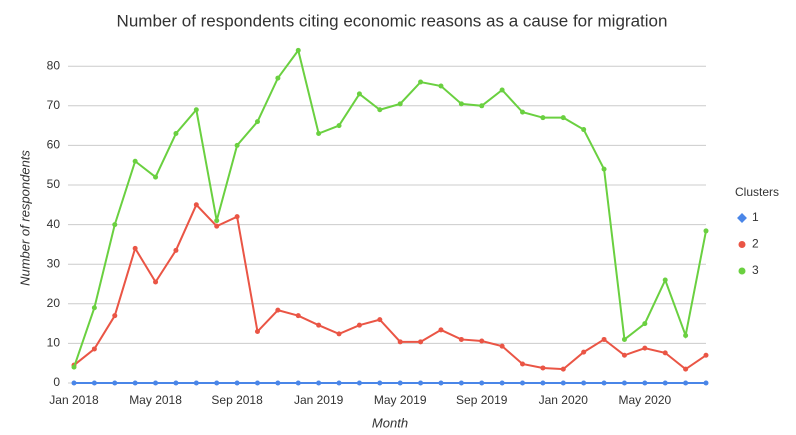 The height and width of the screenshot is (435, 796). What do you see at coordinates (54, 65) in the screenshot?
I see `y-tick-label: 80` at bounding box center [54, 65].